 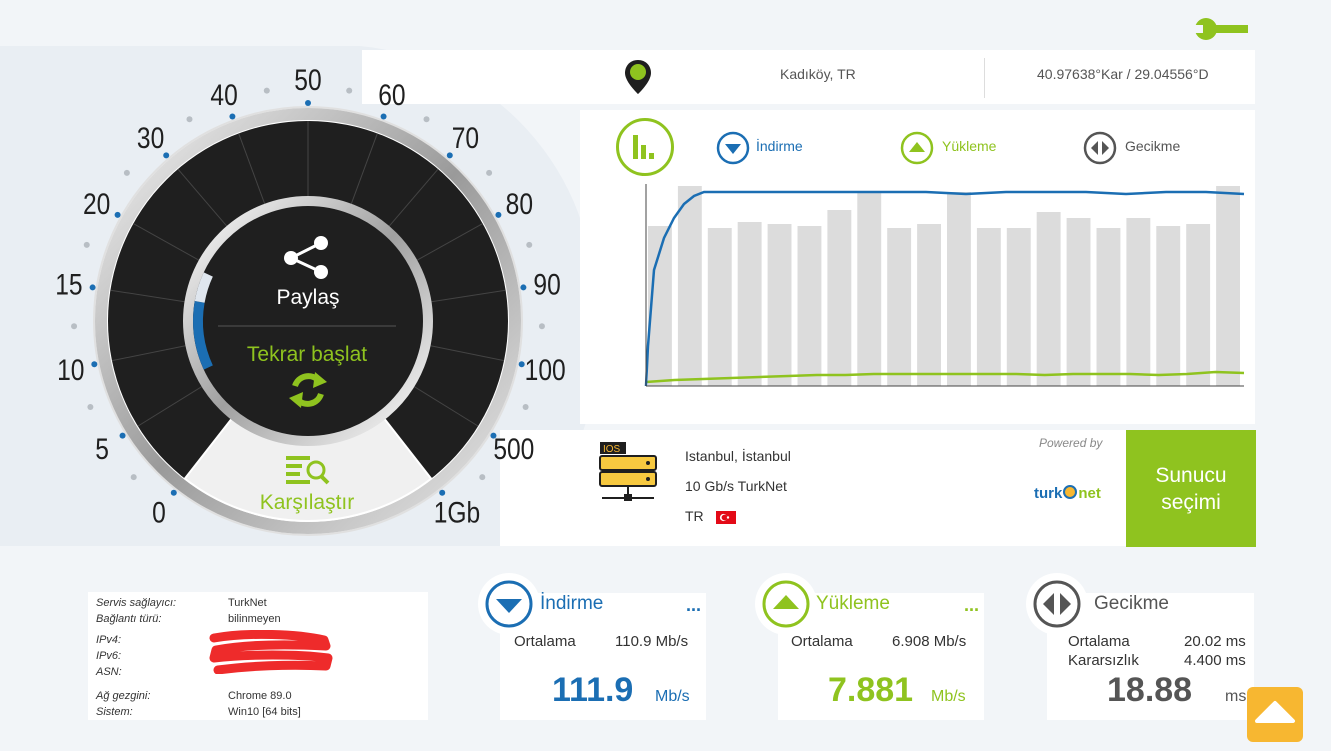 I want to click on upload-card-icon, so click(x=786, y=604).